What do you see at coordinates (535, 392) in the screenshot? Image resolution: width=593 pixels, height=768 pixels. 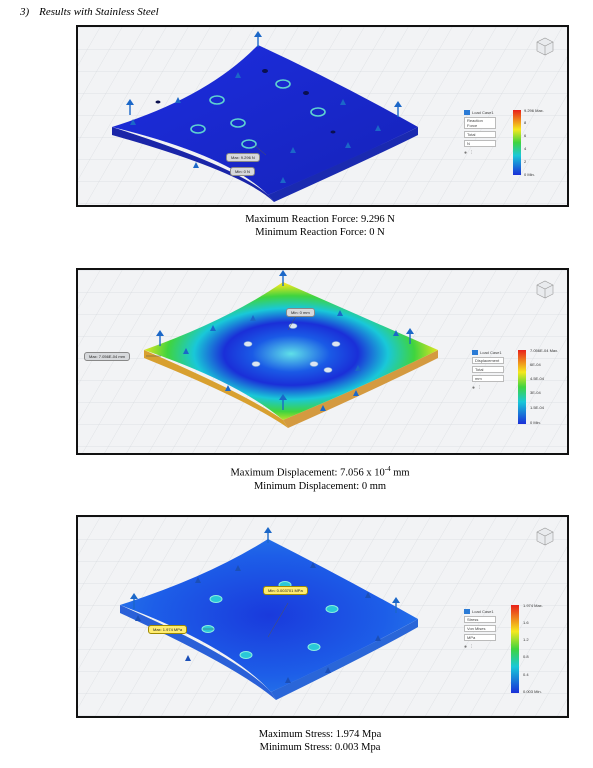 I see `scale-tick: 3E-04` at bounding box center [535, 392].